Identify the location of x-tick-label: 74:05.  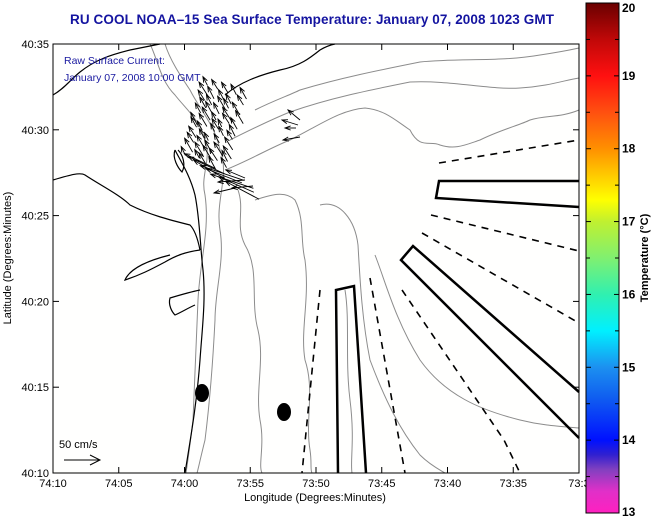
(119, 484).